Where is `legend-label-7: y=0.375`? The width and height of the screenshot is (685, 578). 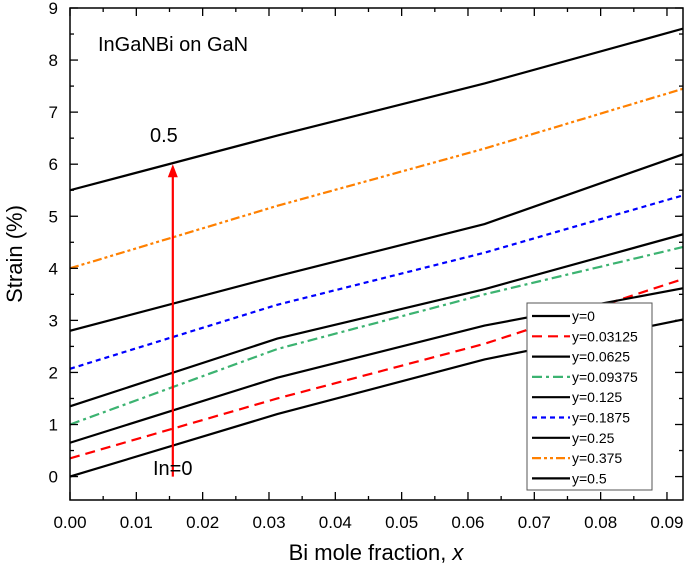
legend-label-7: y=0.375 is located at coordinates (597, 458).